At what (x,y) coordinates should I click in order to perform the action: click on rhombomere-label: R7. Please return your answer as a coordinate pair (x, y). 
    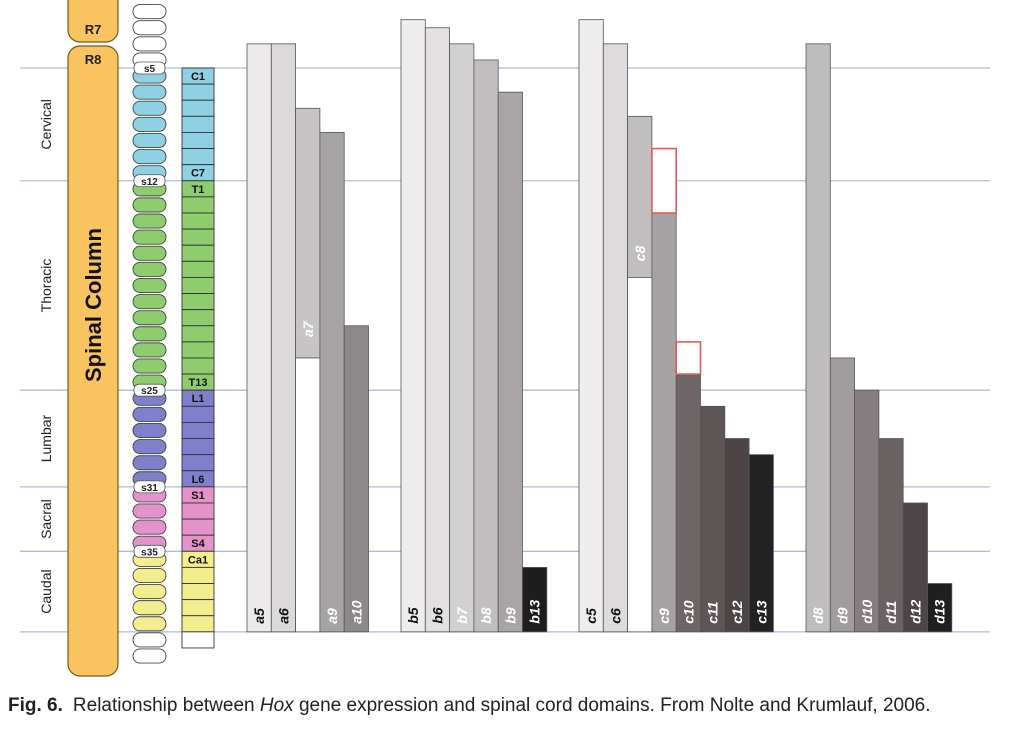
    Looking at the image, I should click on (93, 29).